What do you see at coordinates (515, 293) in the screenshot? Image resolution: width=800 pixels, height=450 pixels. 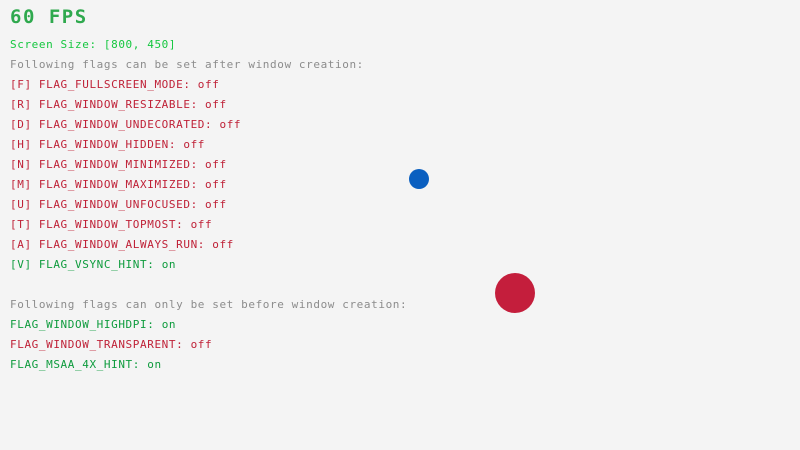 I see `red-ball` at bounding box center [515, 293].